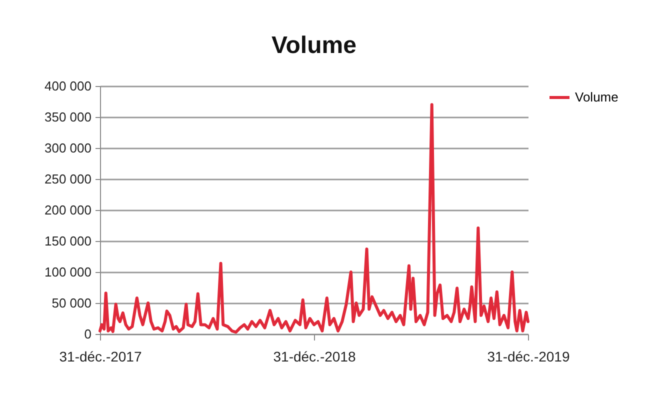 The width and height of the screenshot is (645, 419). What do you see at coordinates (72, 303) in the screenshot?
I see `y-tick-label: 50 000` at bounding box center [72, 303].